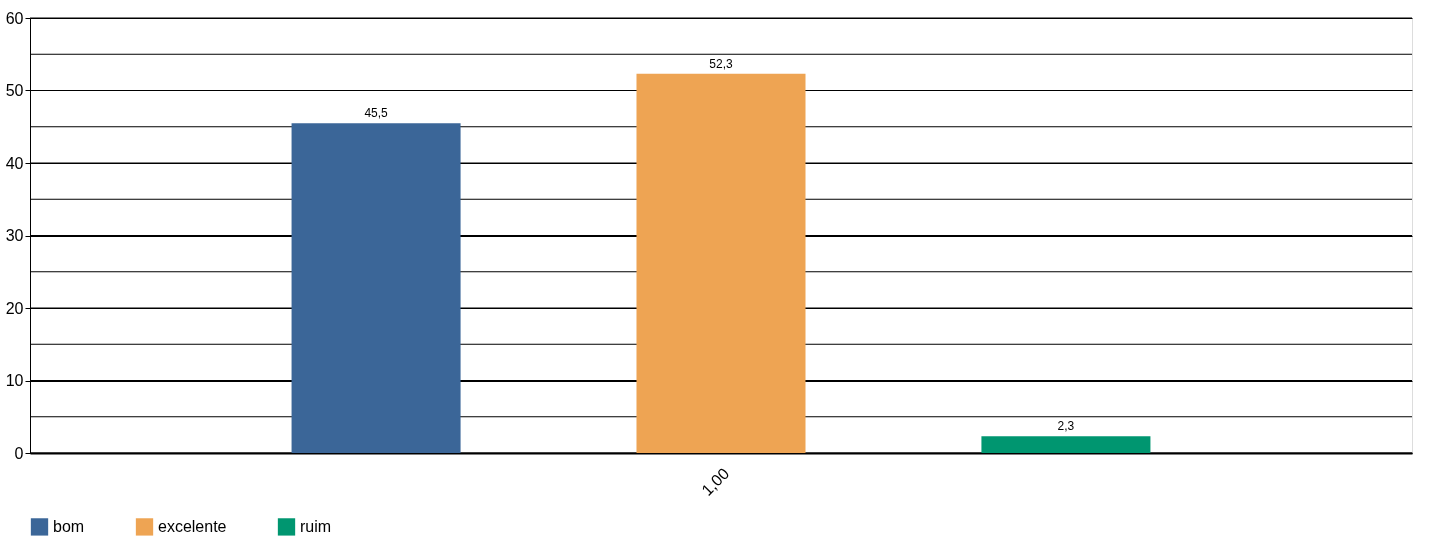 This screenshot has height=555, width=1434. Describe the element at coordinates (14, 18) in the screenshot. I see `y-tick-label: 60` at that location.